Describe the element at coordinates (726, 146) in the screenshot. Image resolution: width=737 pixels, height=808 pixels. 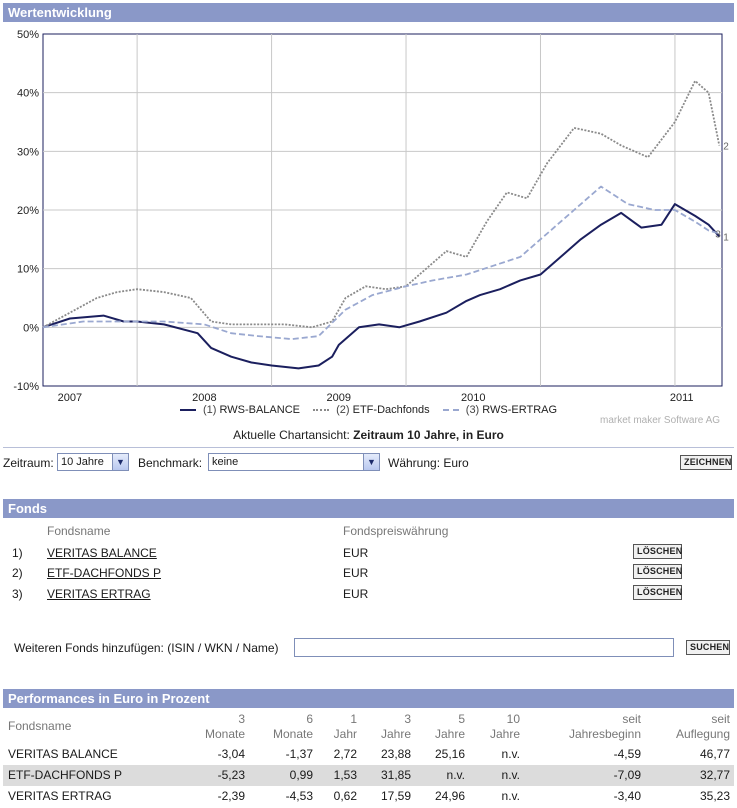
I see `series-end-marker-2: 2` at that location.